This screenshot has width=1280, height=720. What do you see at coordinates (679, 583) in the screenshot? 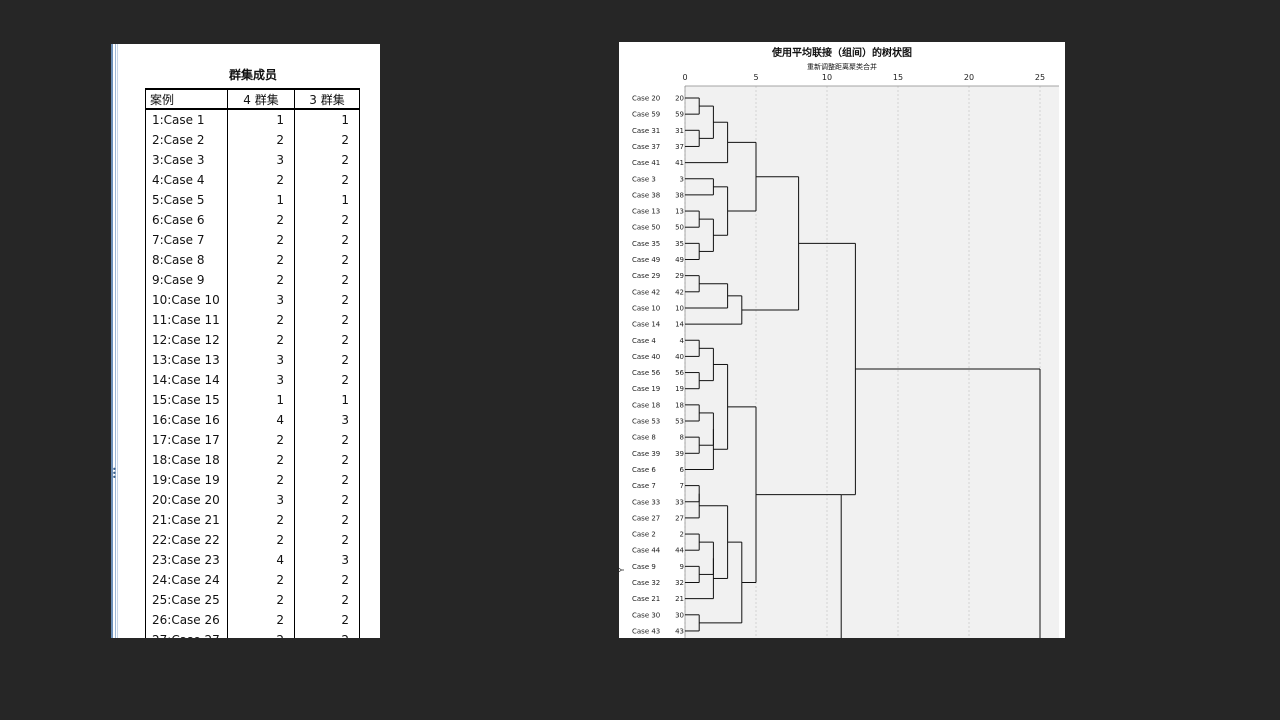
I see `leaf-case-number: 32` at bounding box center [679, 583].